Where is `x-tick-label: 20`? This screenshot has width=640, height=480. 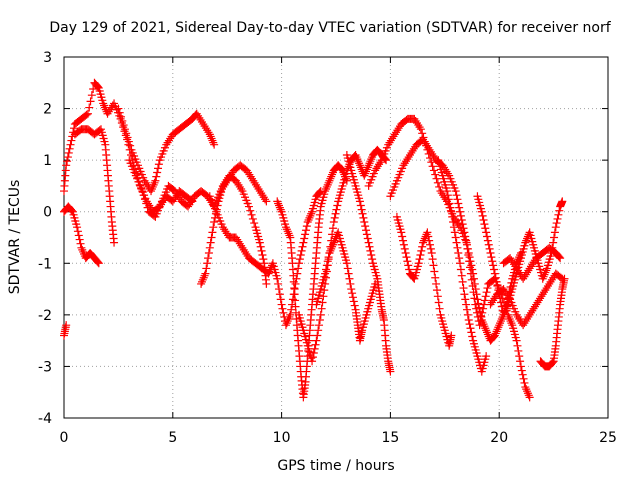
x-tick-label: 20 is located at coordinates (499, 438).